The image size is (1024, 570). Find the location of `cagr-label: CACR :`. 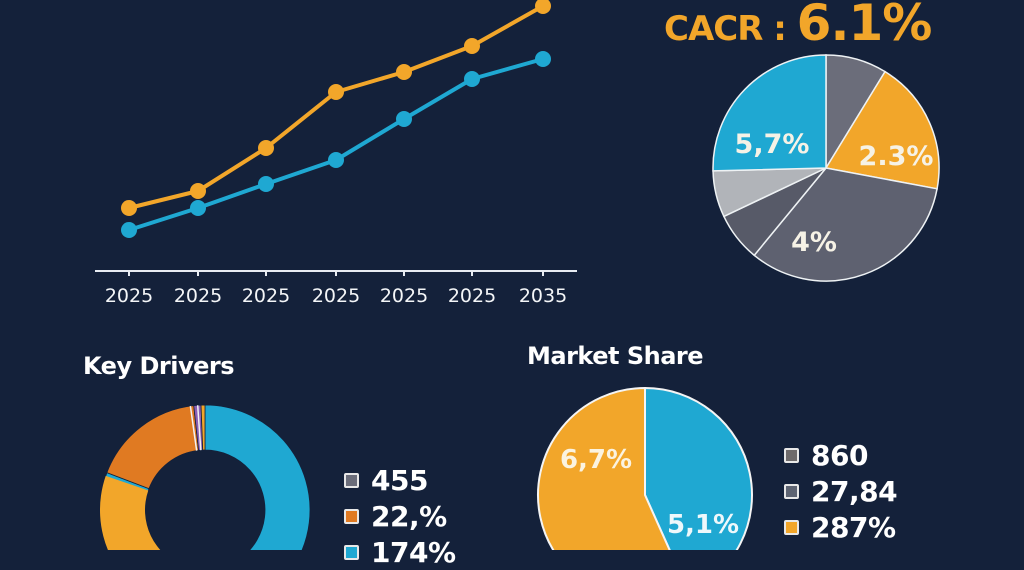

cagr-label: CACR : is located at coordinates (730, 29).